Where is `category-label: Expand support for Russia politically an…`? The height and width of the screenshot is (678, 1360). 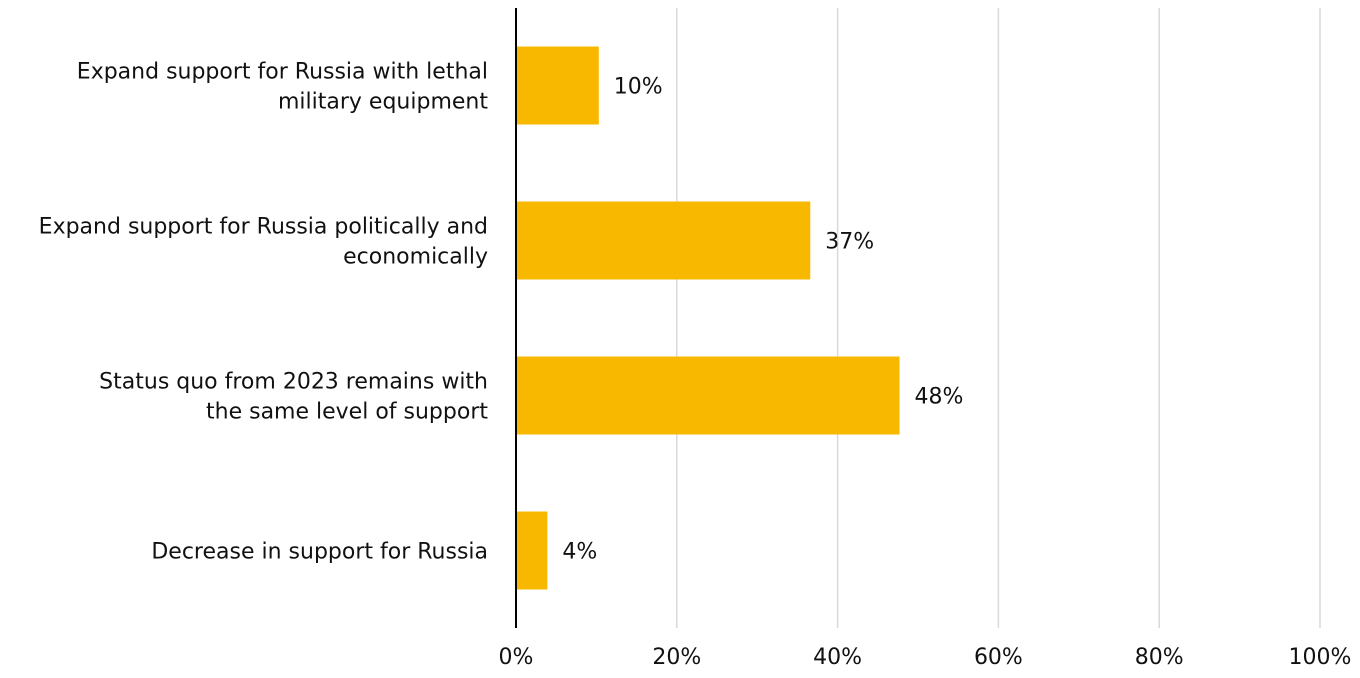 category-label: Expand support for Russia politically an… is located at coordinates (263, 227).